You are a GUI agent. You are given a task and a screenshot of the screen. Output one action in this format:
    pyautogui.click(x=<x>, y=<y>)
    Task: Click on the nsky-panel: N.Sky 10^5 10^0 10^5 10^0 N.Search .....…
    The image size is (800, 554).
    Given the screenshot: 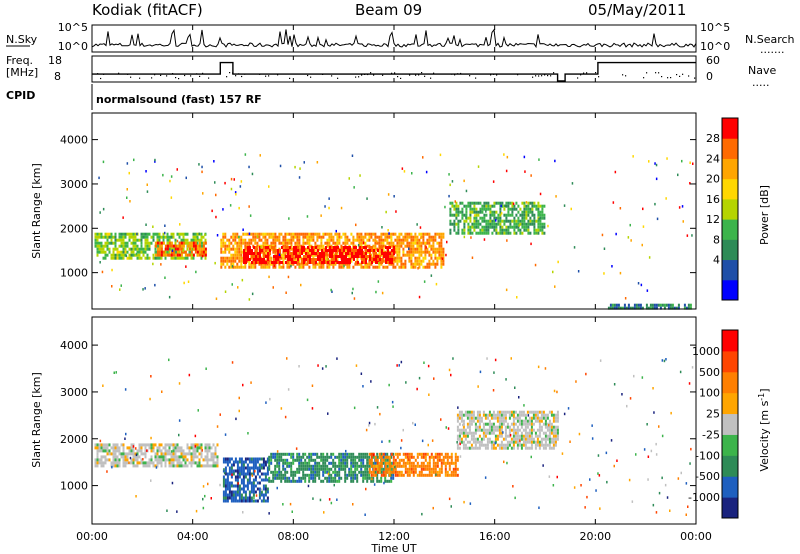 What is the action you would take?
    pyautogui.click(x=400, y=38)
    